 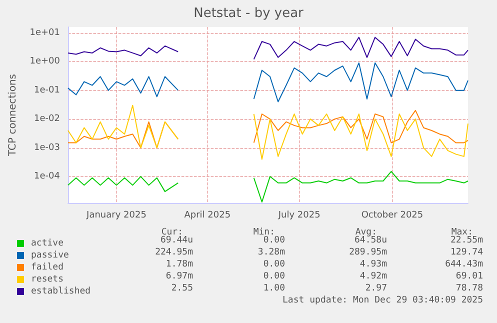 I want to click on text: Max:, so click(x=462, y=233).